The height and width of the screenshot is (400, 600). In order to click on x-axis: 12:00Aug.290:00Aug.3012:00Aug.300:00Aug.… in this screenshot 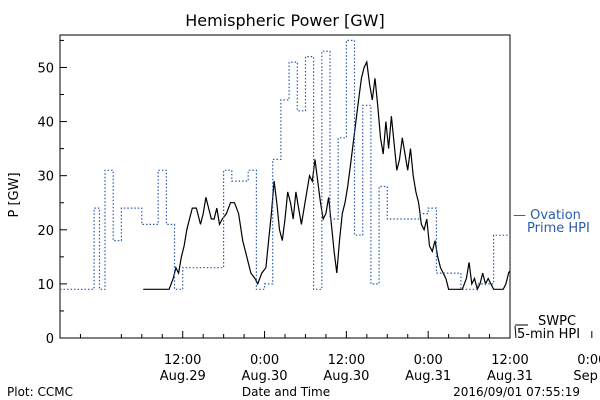, I will do `click(329, 357)`.